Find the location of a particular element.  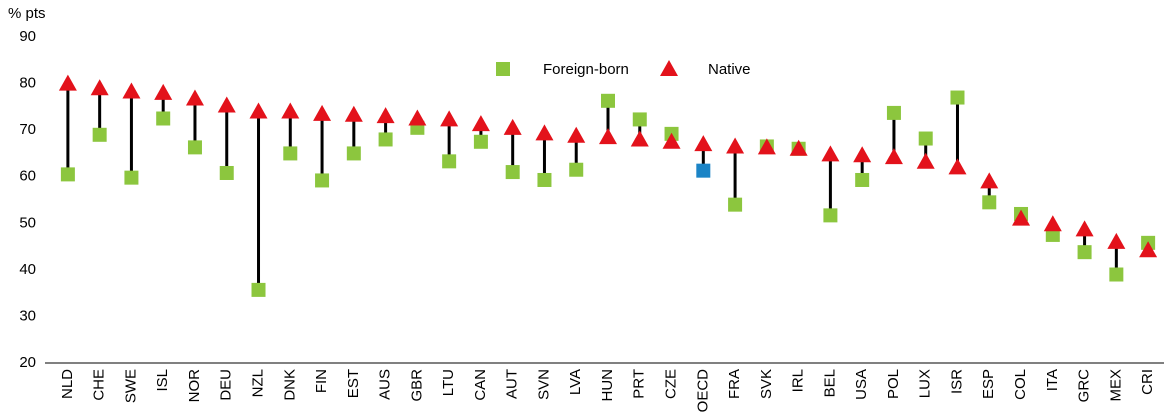

x-tick-label: DNK is located at coordinates (289, 385).